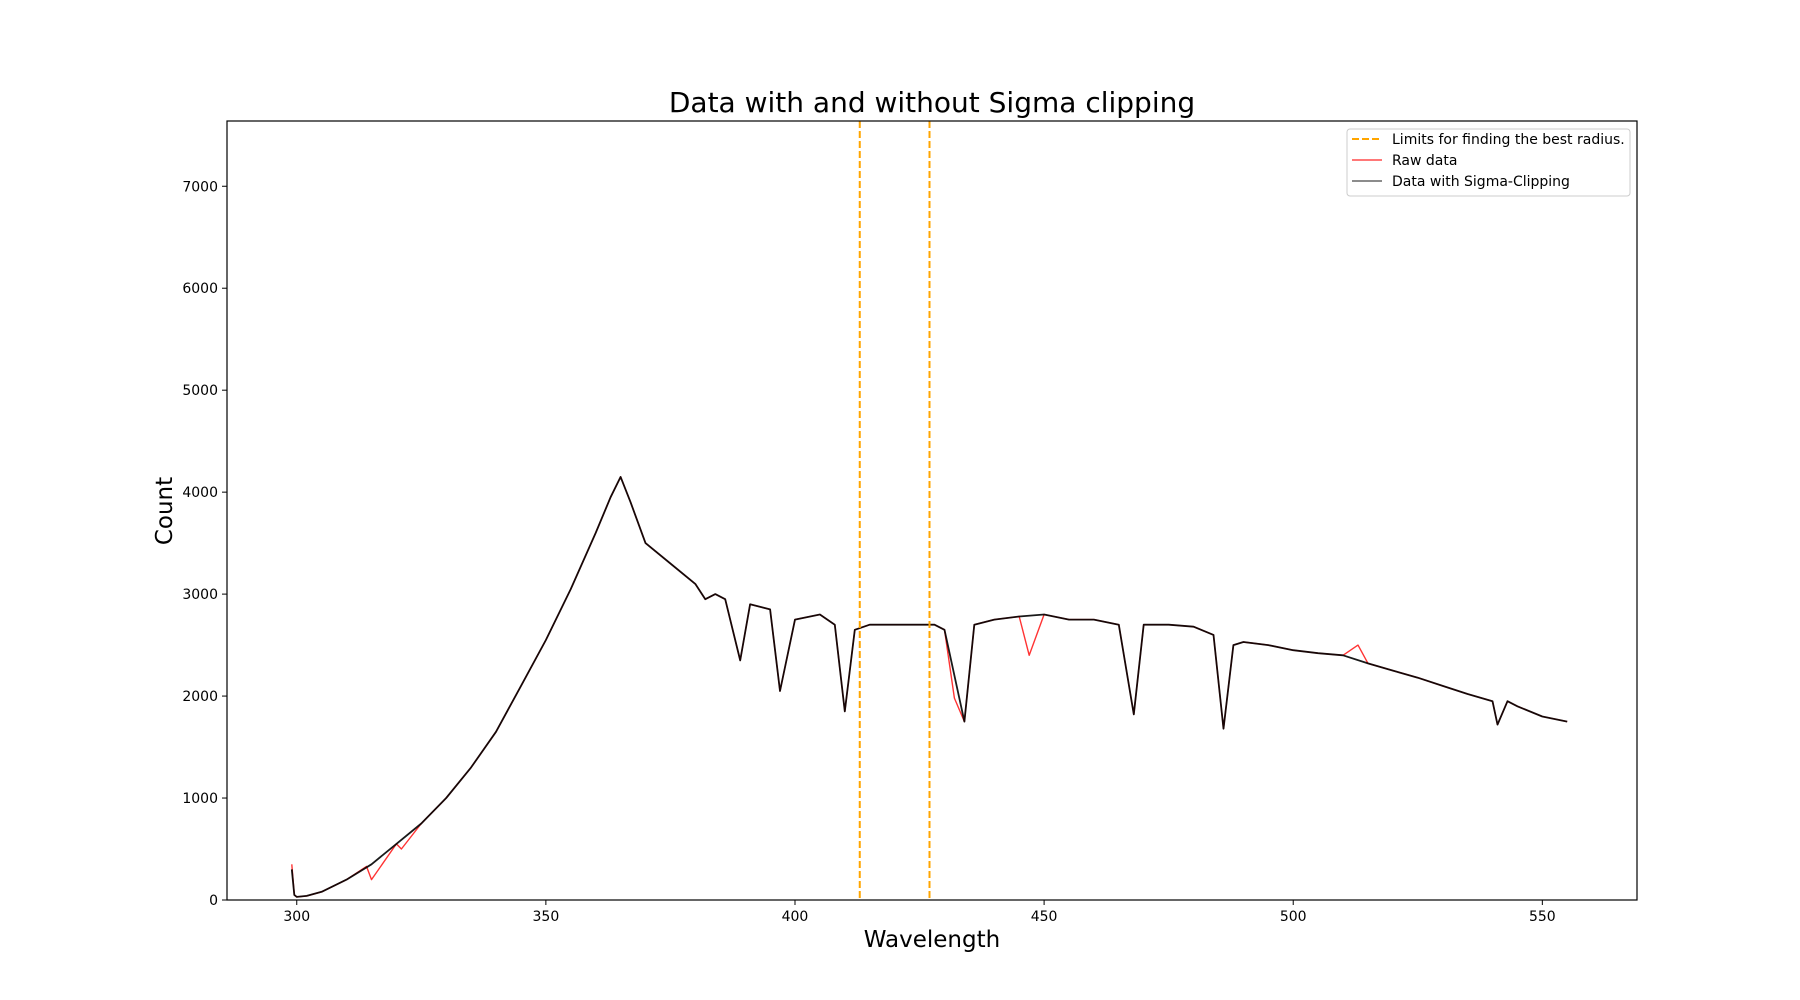 The width and height of the screenshot is (1800, 1000). I want to click on x-axis-label: Wavelength, so click(932, 940).